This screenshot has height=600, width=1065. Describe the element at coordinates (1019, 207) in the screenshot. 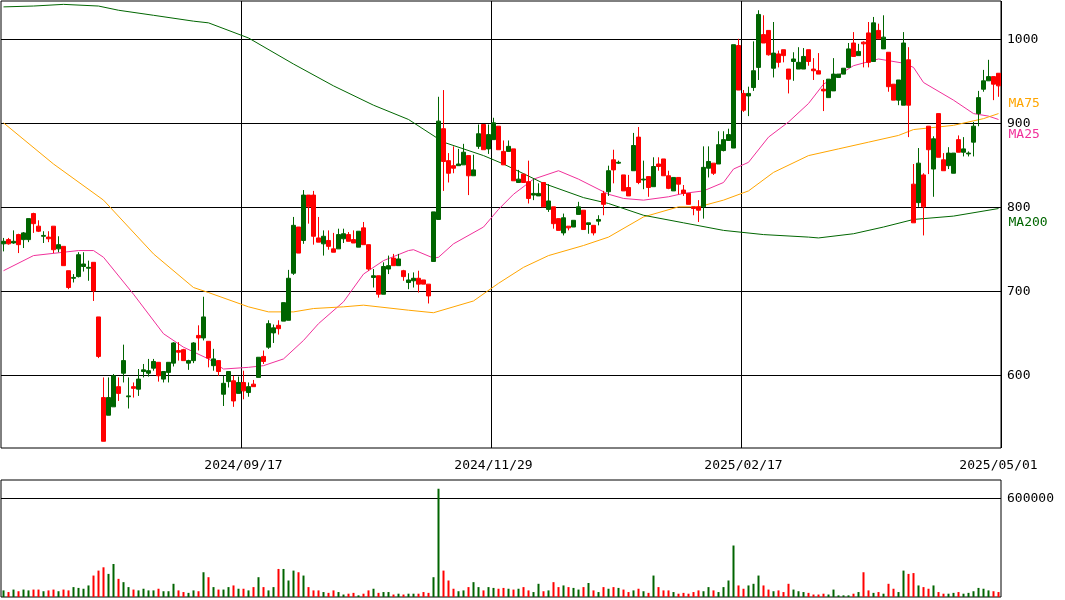

I see `y-tick-label: 800` at that location.